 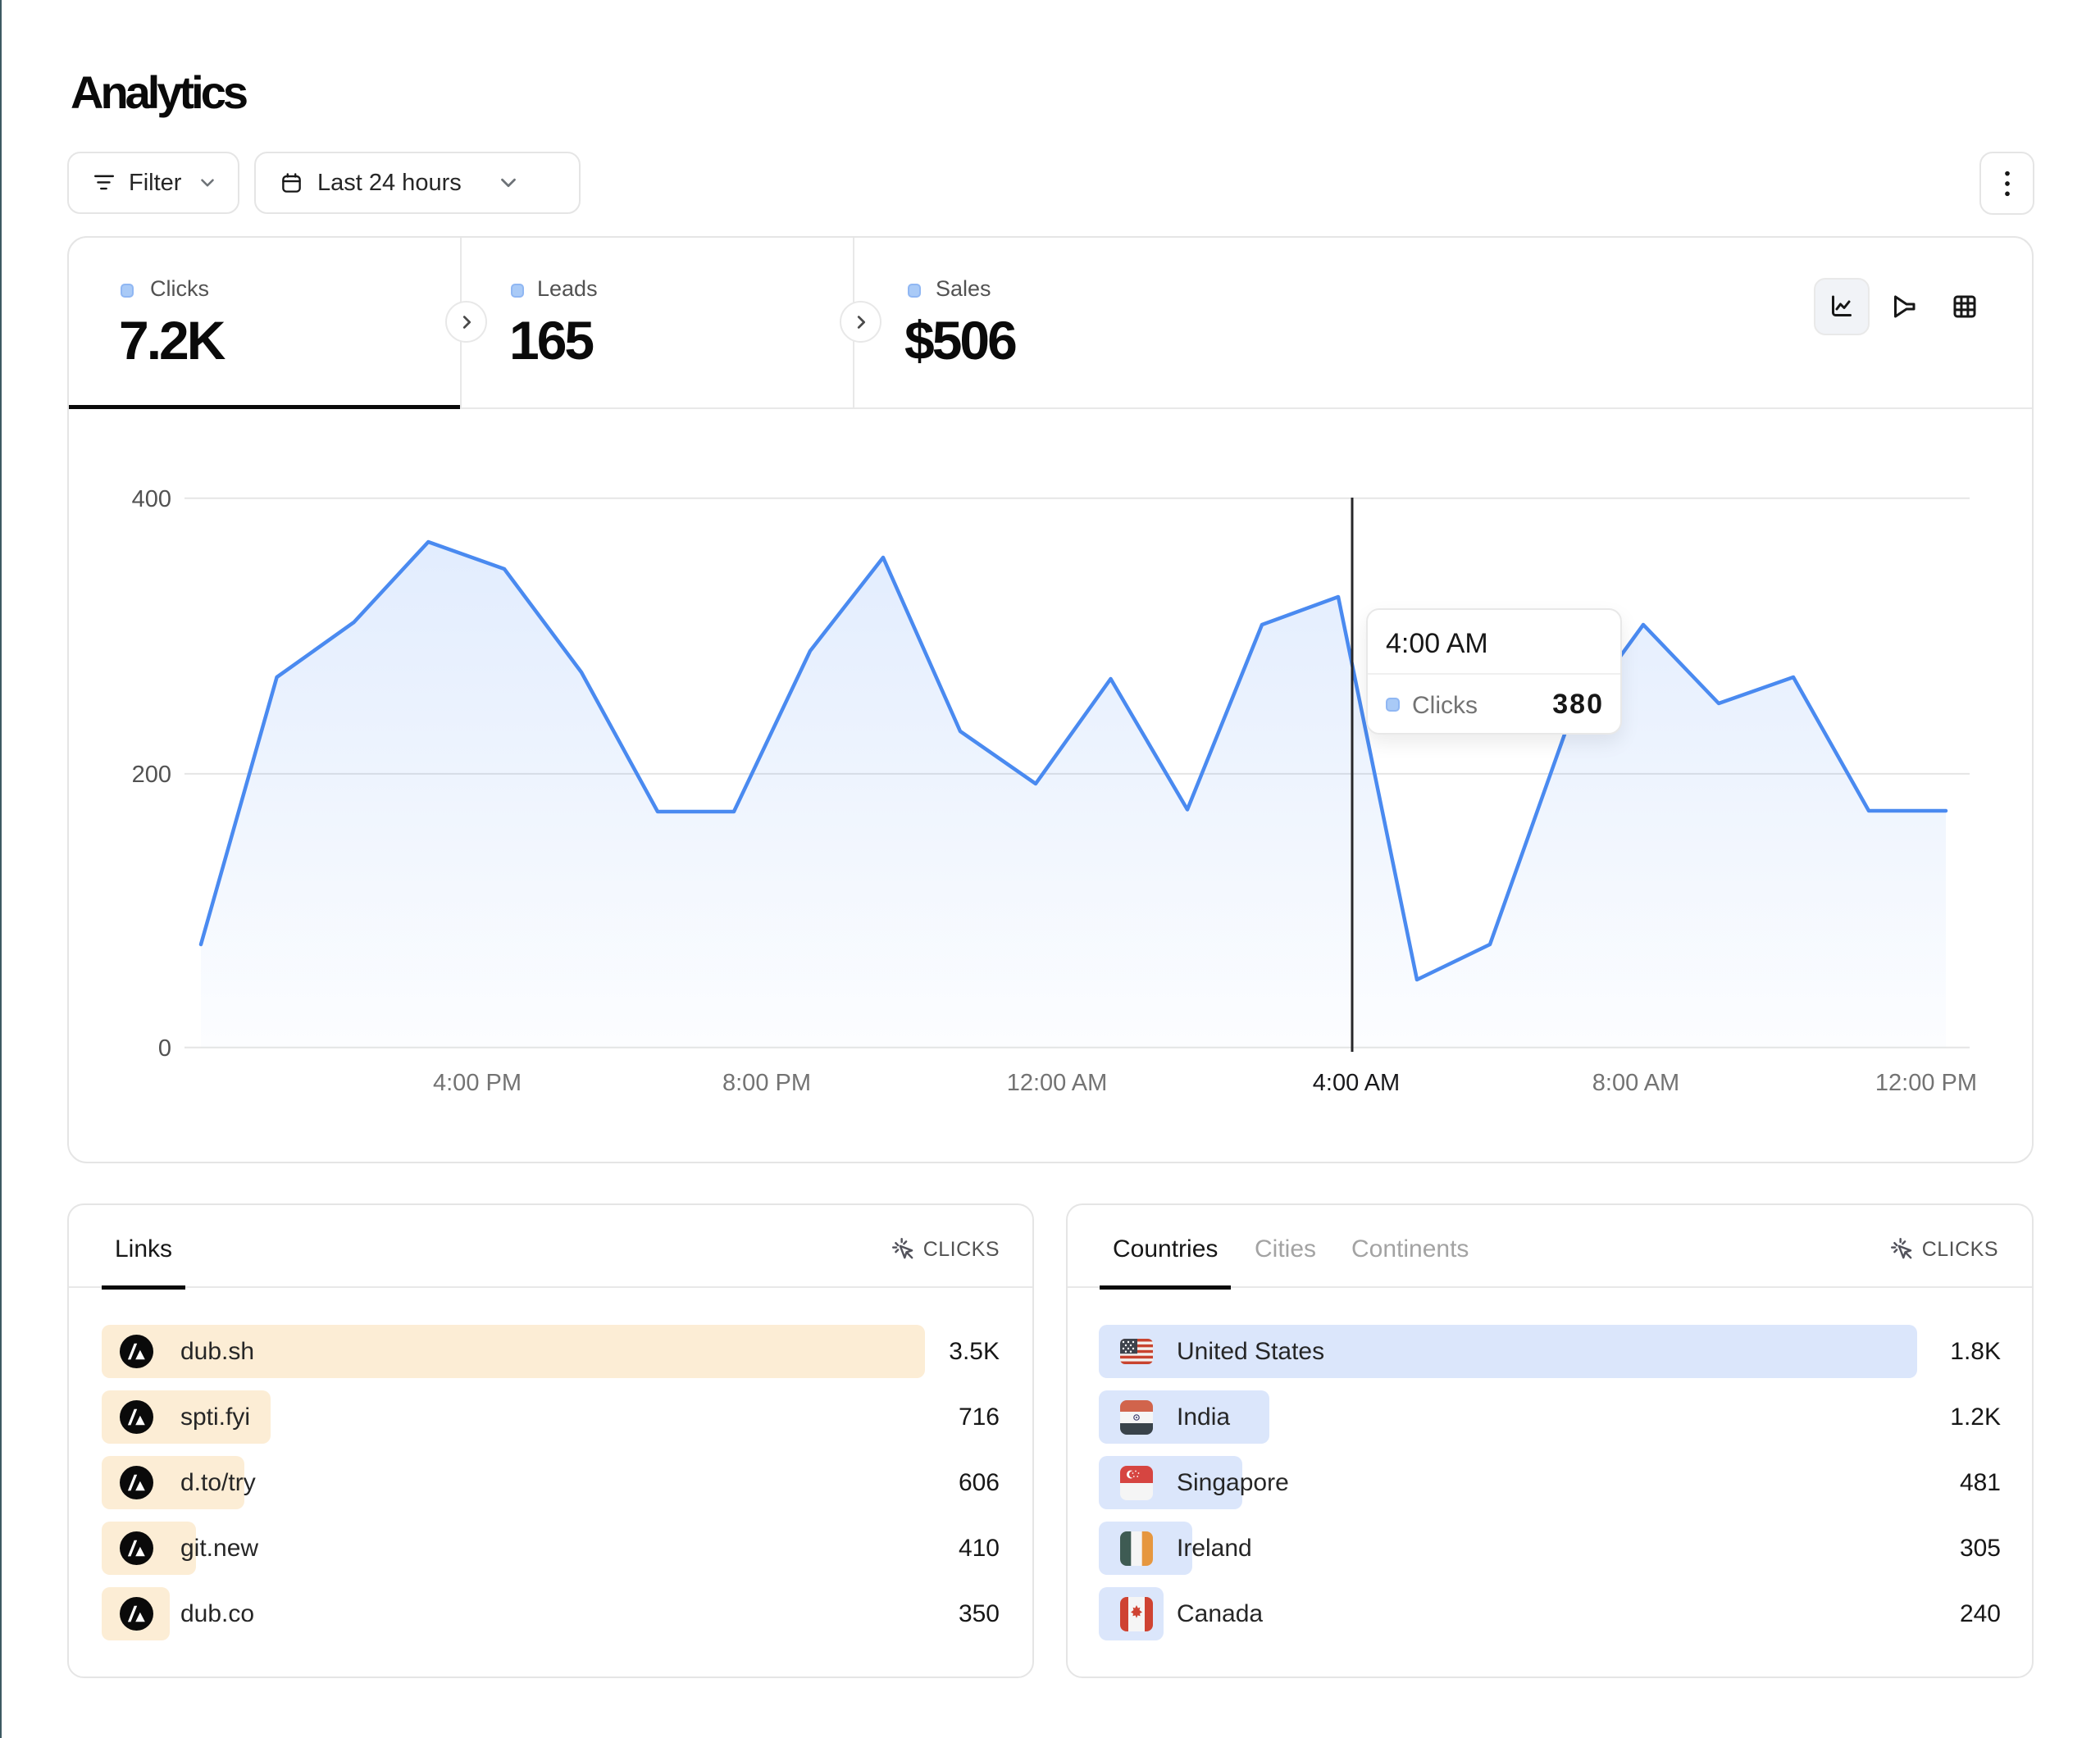 What do you see at coordinates (477, 1083) in the screenshot?
I see `svg-text: 4:00 PM` at bounding box center [477, 1083].